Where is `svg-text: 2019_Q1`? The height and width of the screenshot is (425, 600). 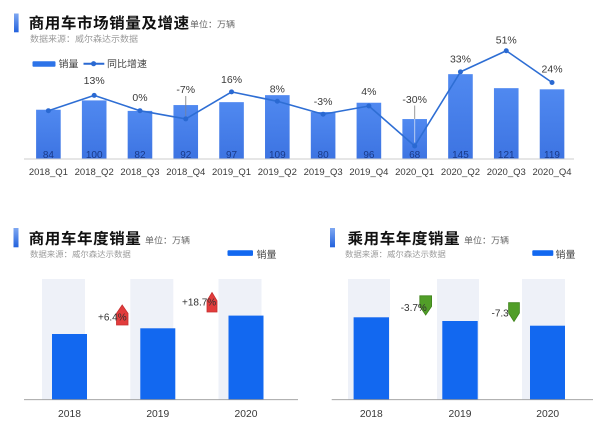 svg-text: 2019_Q1 is located at coordinates (231, 172).